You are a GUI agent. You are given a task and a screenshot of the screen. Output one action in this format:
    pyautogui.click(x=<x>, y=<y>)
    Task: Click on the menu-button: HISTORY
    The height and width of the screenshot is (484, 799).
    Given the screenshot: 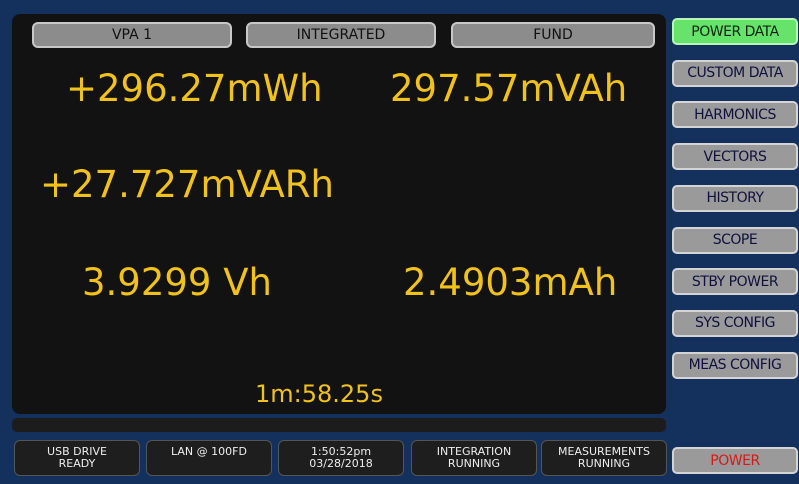 What is the action you would take?
    pyautogui.click(x=735, y=198)
    